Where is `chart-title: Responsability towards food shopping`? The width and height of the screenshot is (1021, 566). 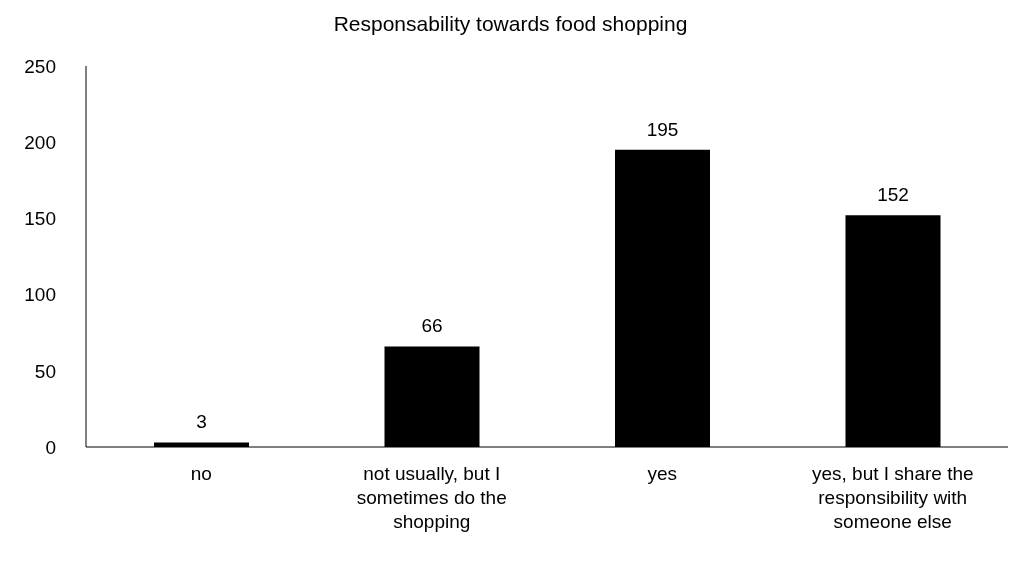
chart-title: Responsability towards food shopping is located at coordinates (510, 24).